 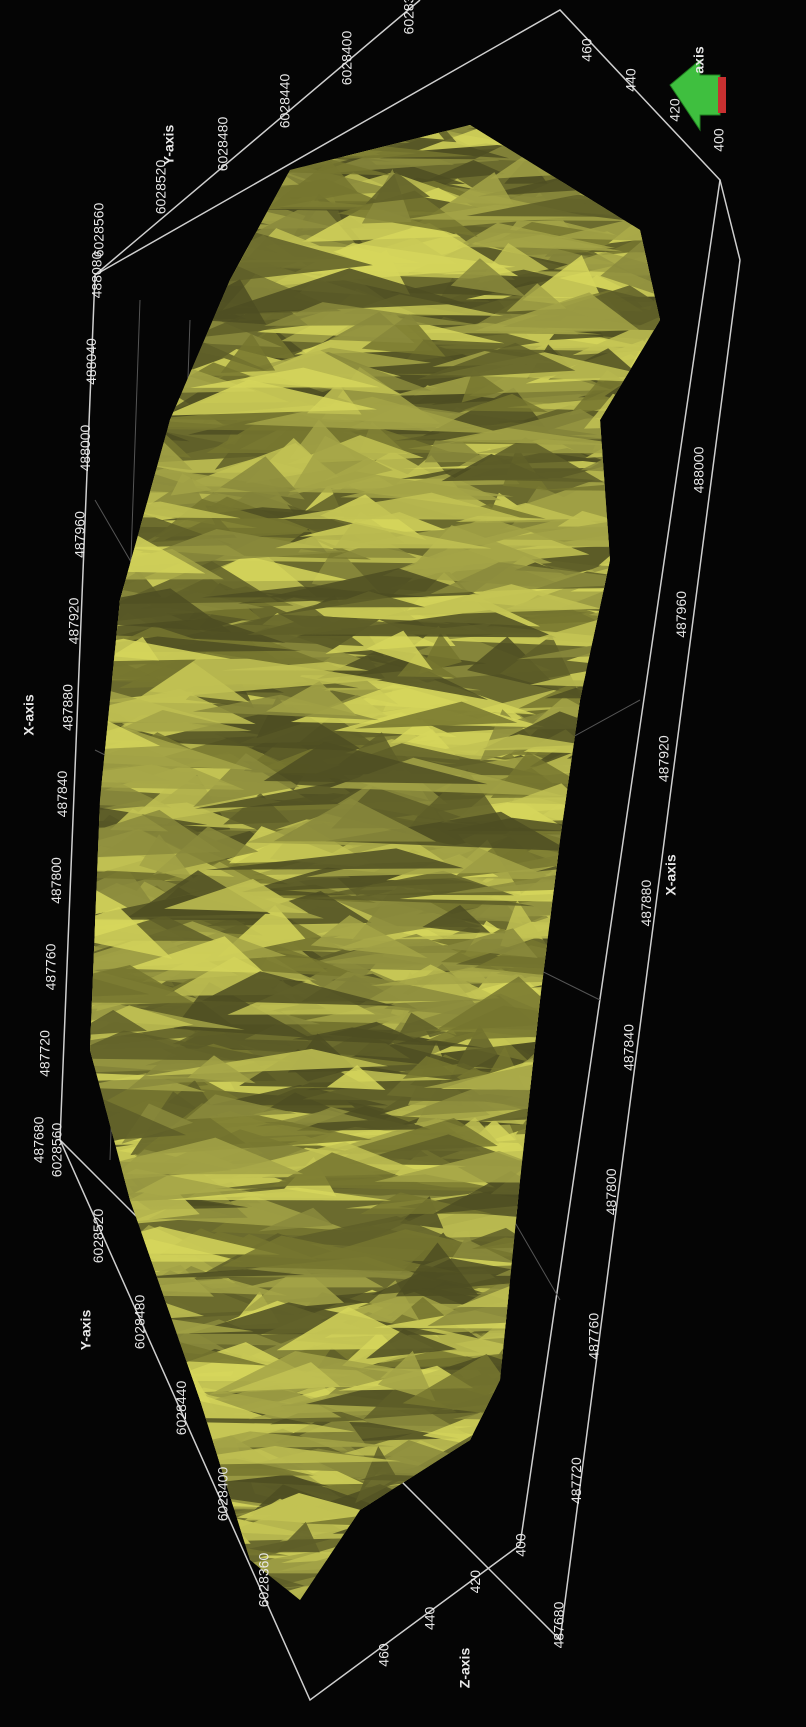 I want to click on tick-label: 460, so click(x=587, y=50).